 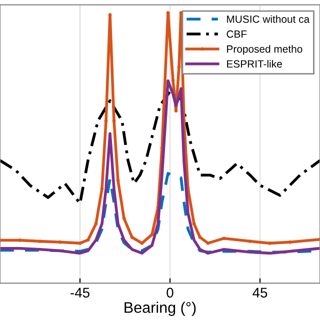 I want to click on legend-label: Proposed metho, so click(x=264, y=50).